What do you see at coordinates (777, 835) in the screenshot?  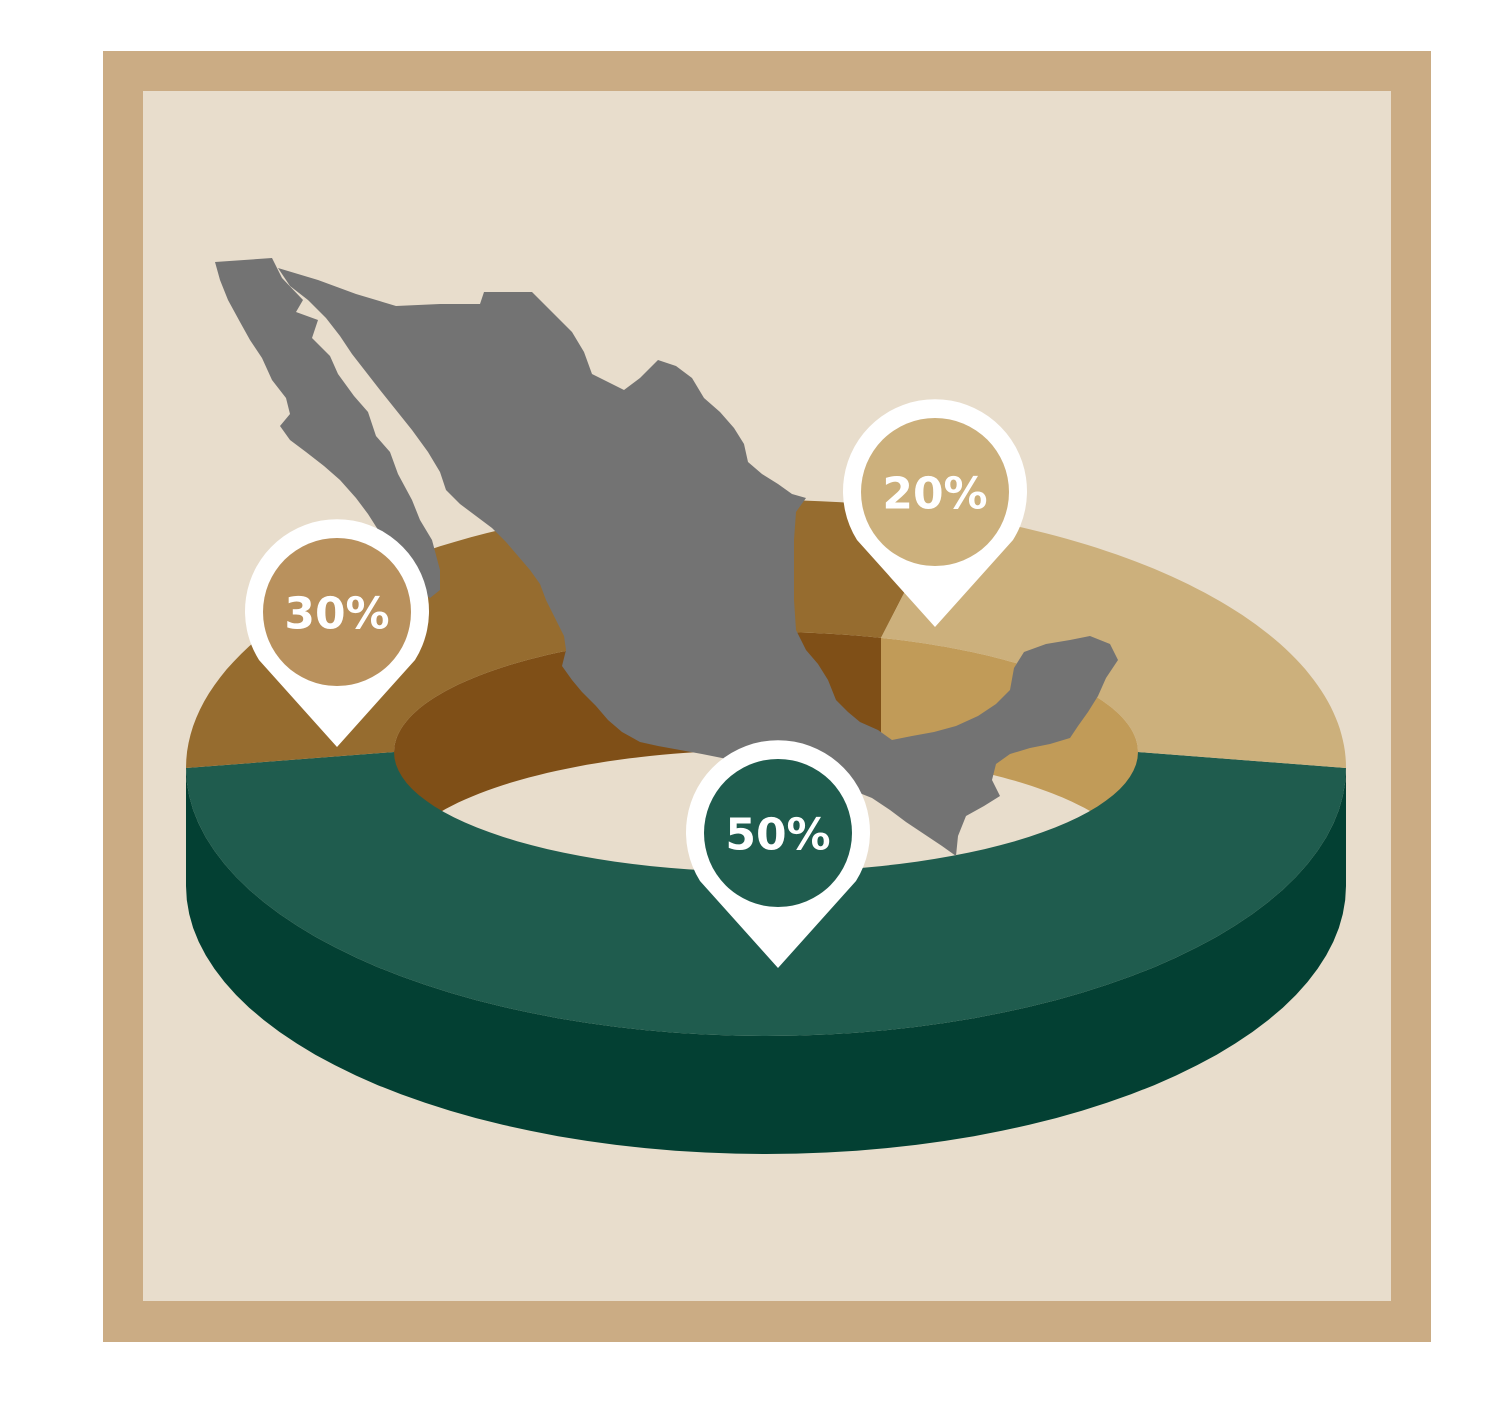 I see `slice-label-0: 50%` at bounding box center [777, 835].